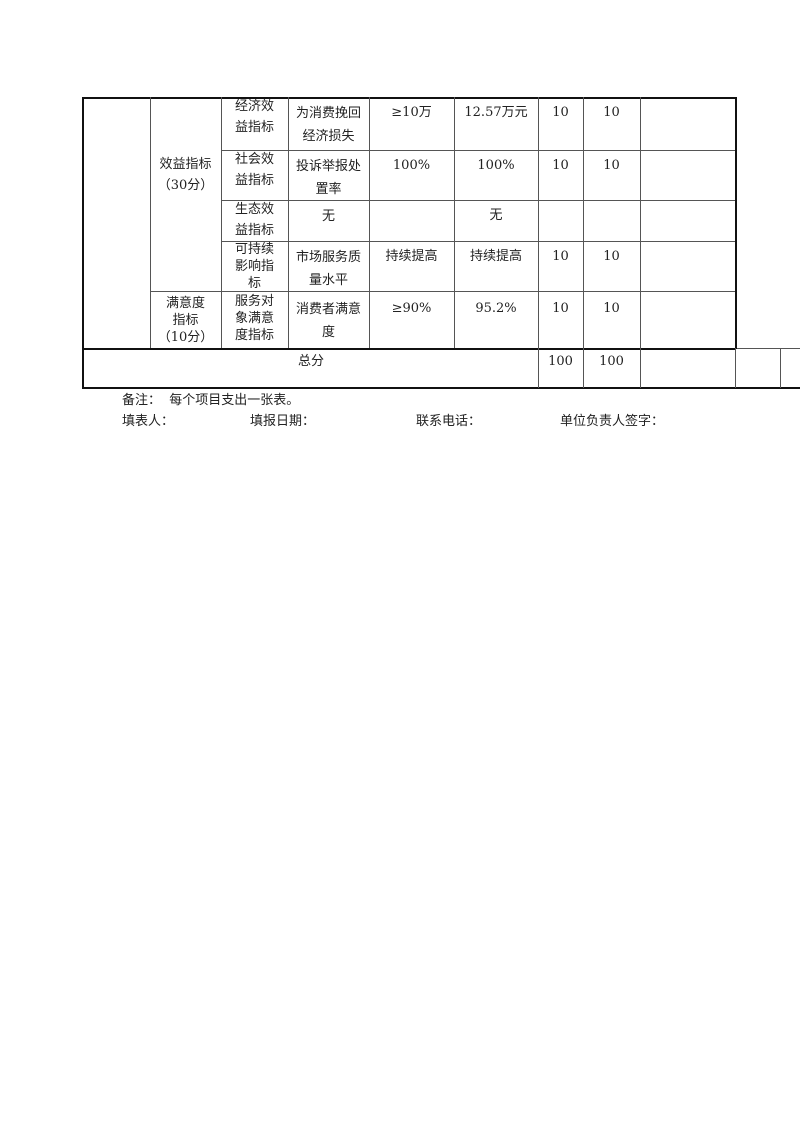  Describe the element at coordinates (441, 388) in the screenshot. I see `table-bottom-border` at that location.